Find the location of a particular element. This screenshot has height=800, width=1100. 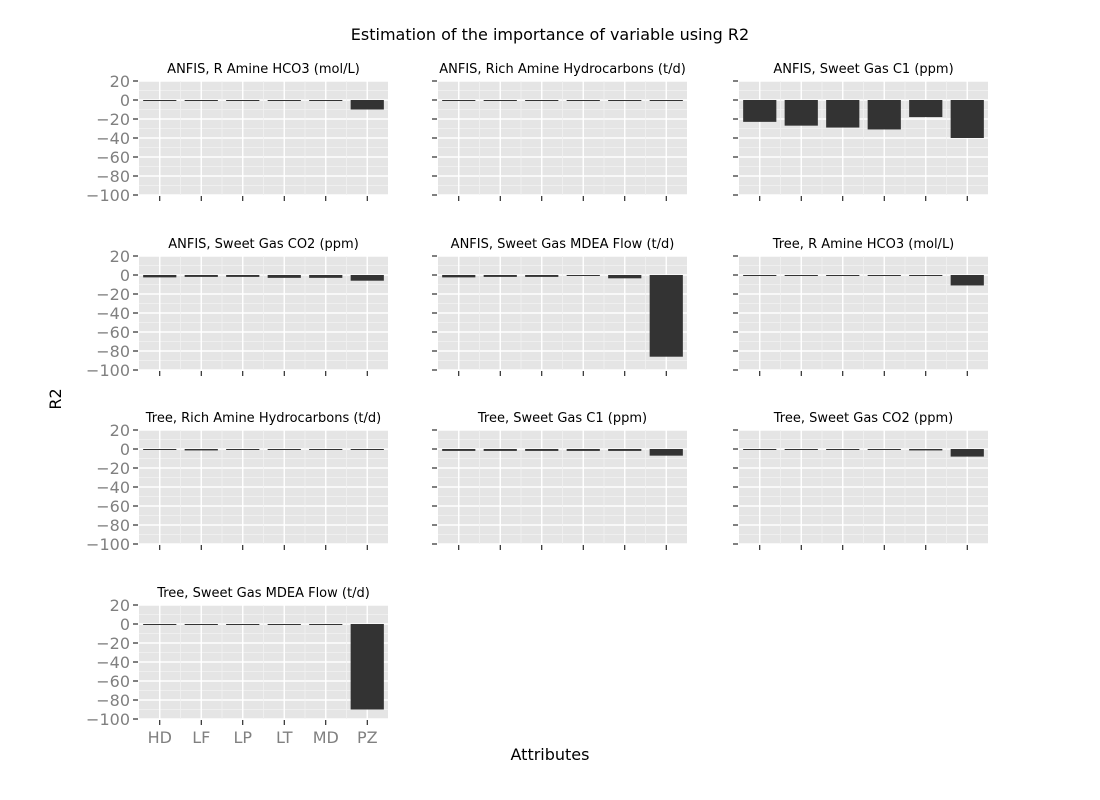

panel-title: Tree, Rich Amine Hydrocarbons (t/d) is located at coordinates (263, 418).